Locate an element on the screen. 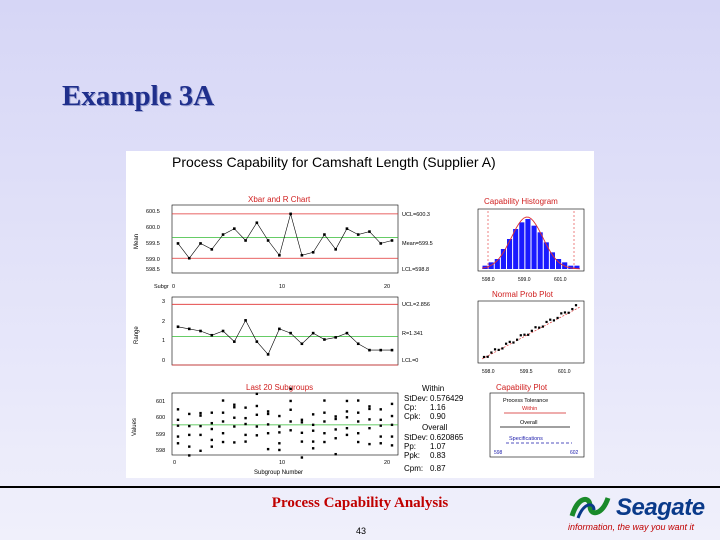 The height and width of the screenshot is (540, 720). xbar-ytick-4: 599.0 is located at coordinates (153, 260).